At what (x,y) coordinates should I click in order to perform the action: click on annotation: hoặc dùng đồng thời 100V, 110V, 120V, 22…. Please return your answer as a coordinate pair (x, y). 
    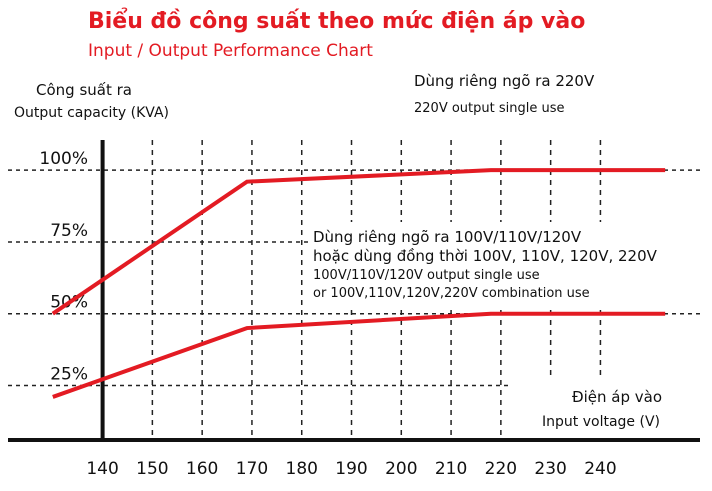
    Looking at the image, I should click on (485, 256).